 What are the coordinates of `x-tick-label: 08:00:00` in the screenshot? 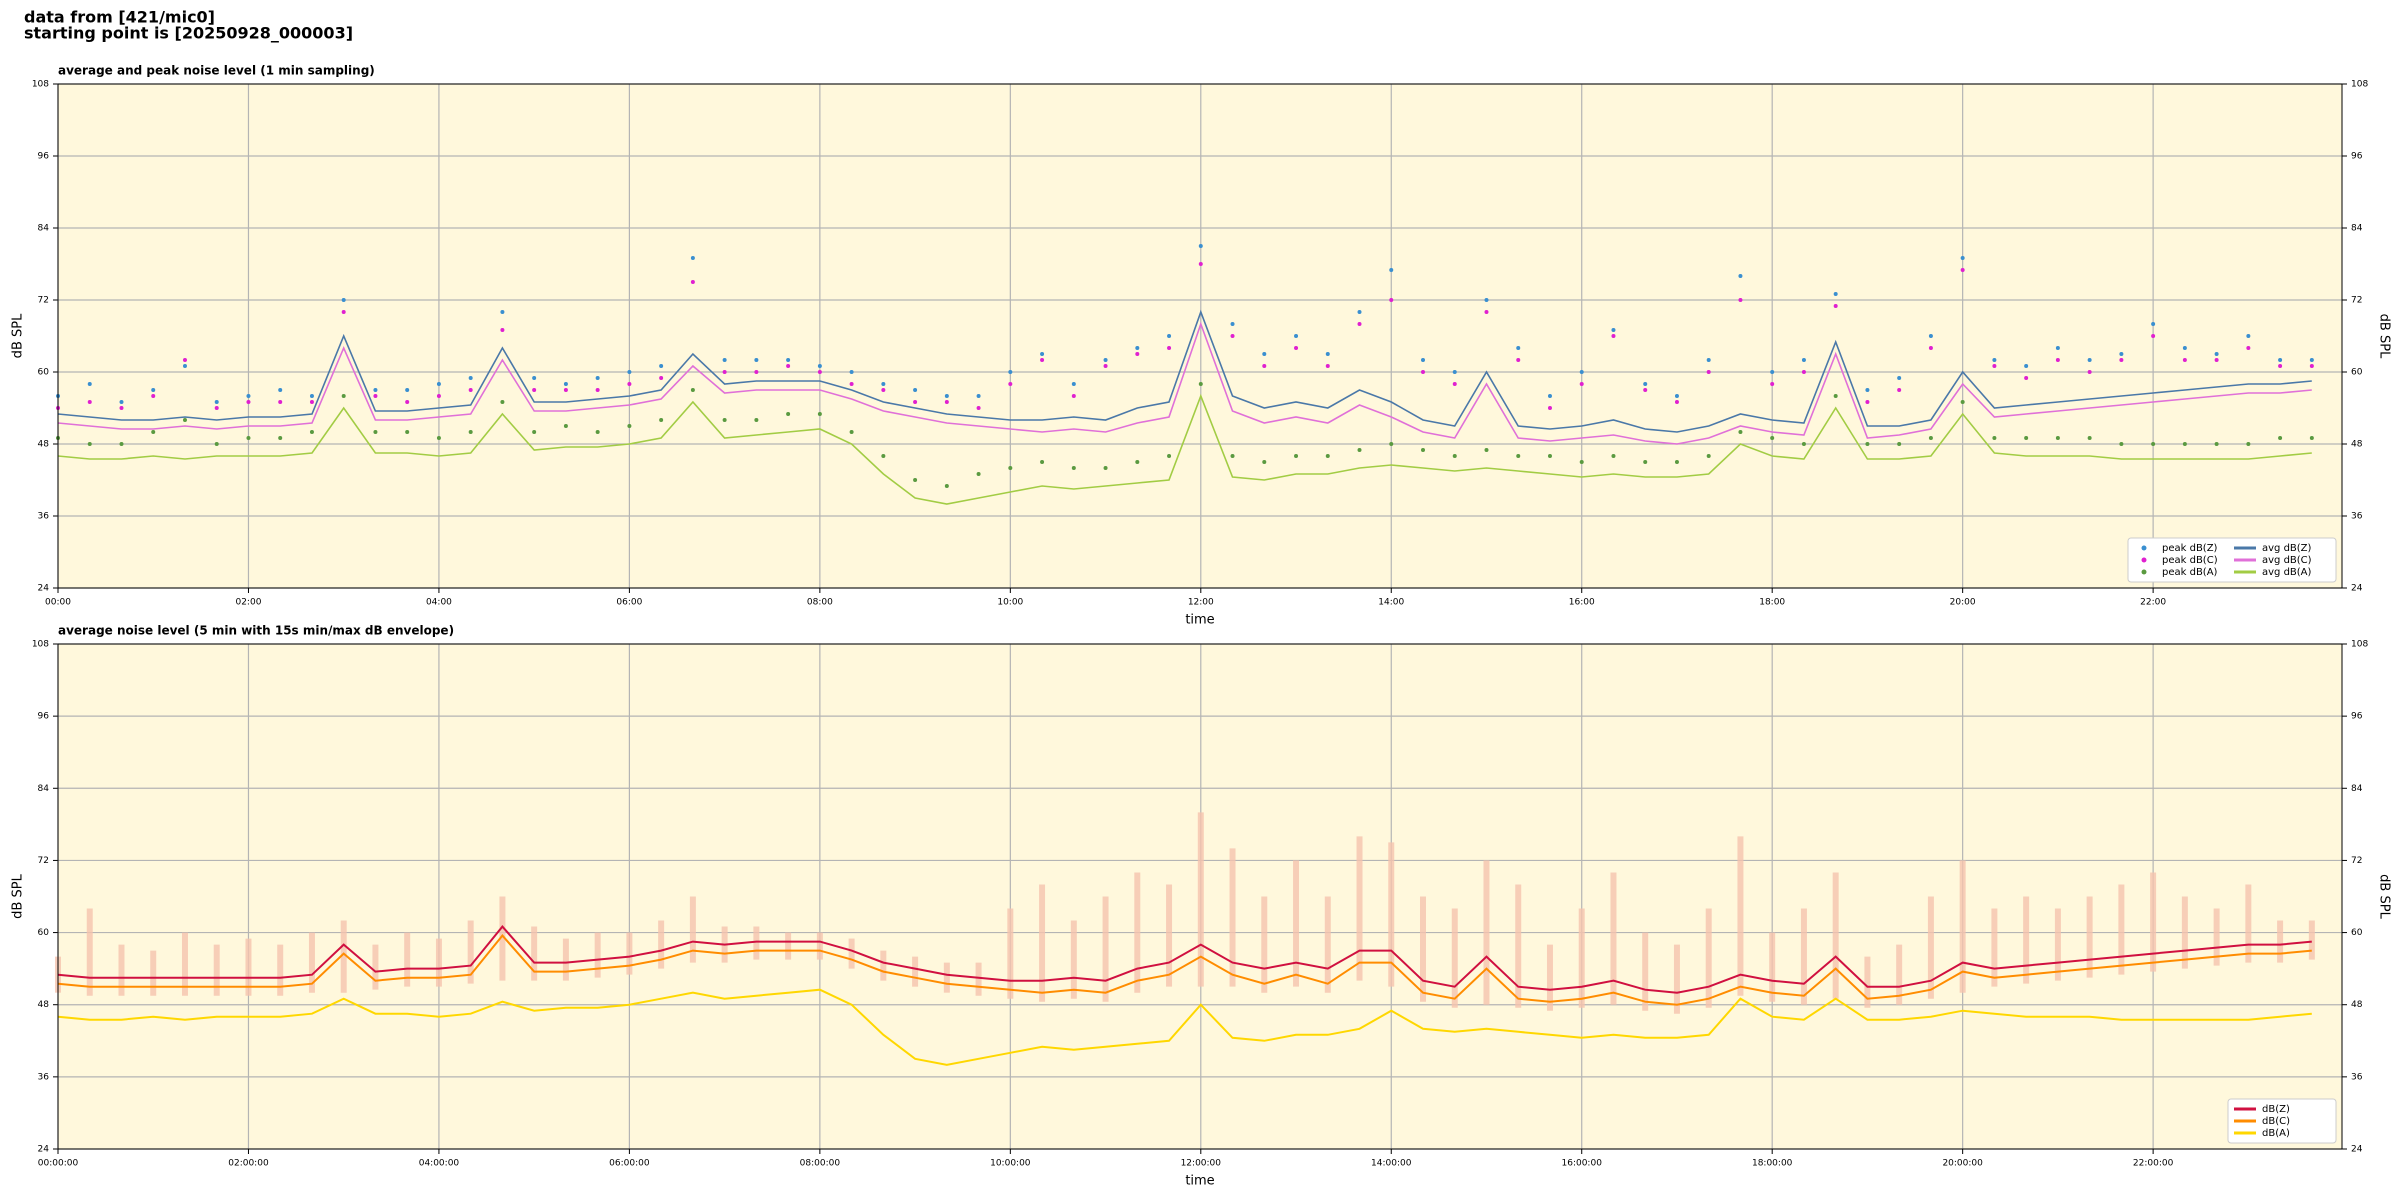 It's located at (820, 1164).